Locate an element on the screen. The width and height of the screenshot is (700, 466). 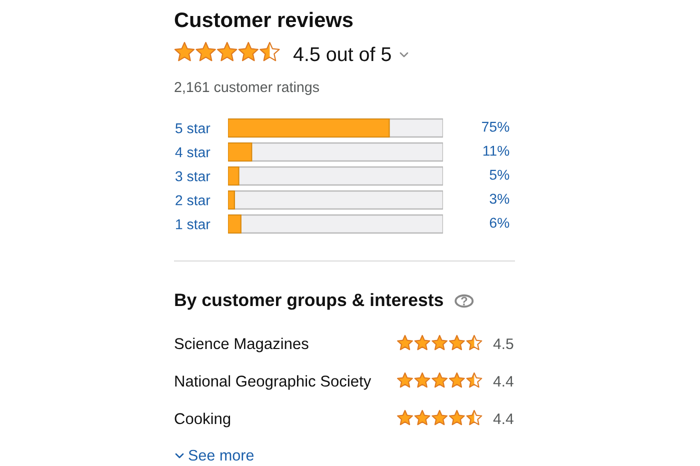
y-tick-label: 2 star is located at coordinates (193, 200).